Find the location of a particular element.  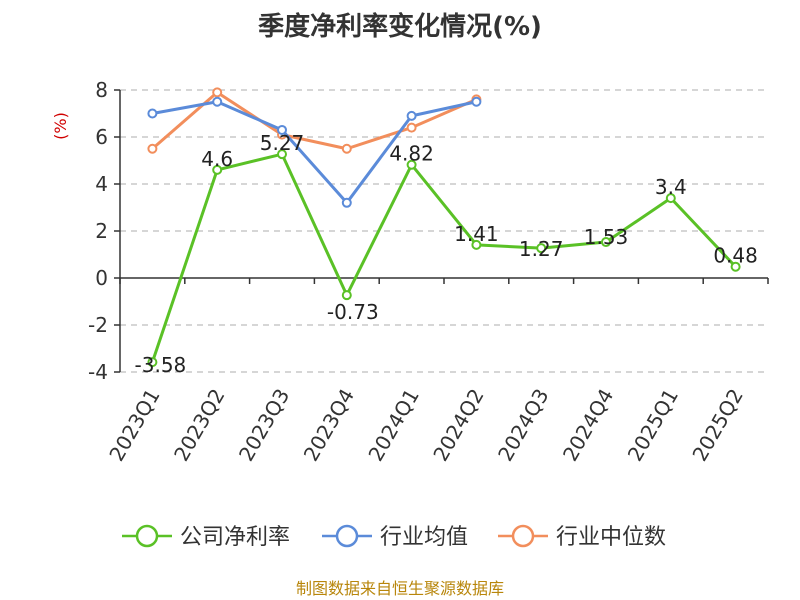

chart-title: 季度净利率变化情况(%) is located at coordinates (400, 26).